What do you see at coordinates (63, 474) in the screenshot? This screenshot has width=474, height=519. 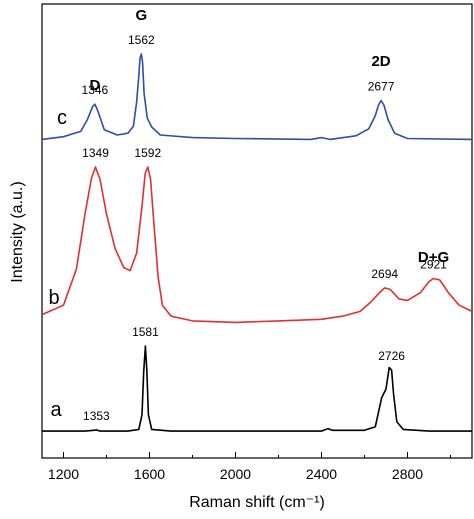 I see `x-tick-label: 1200` at bounding box center [63, 474].